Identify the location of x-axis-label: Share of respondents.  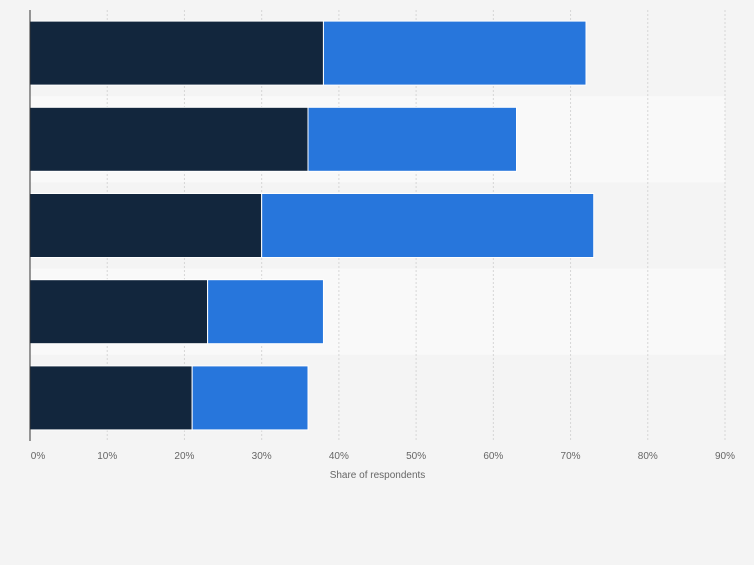
(378, 475).